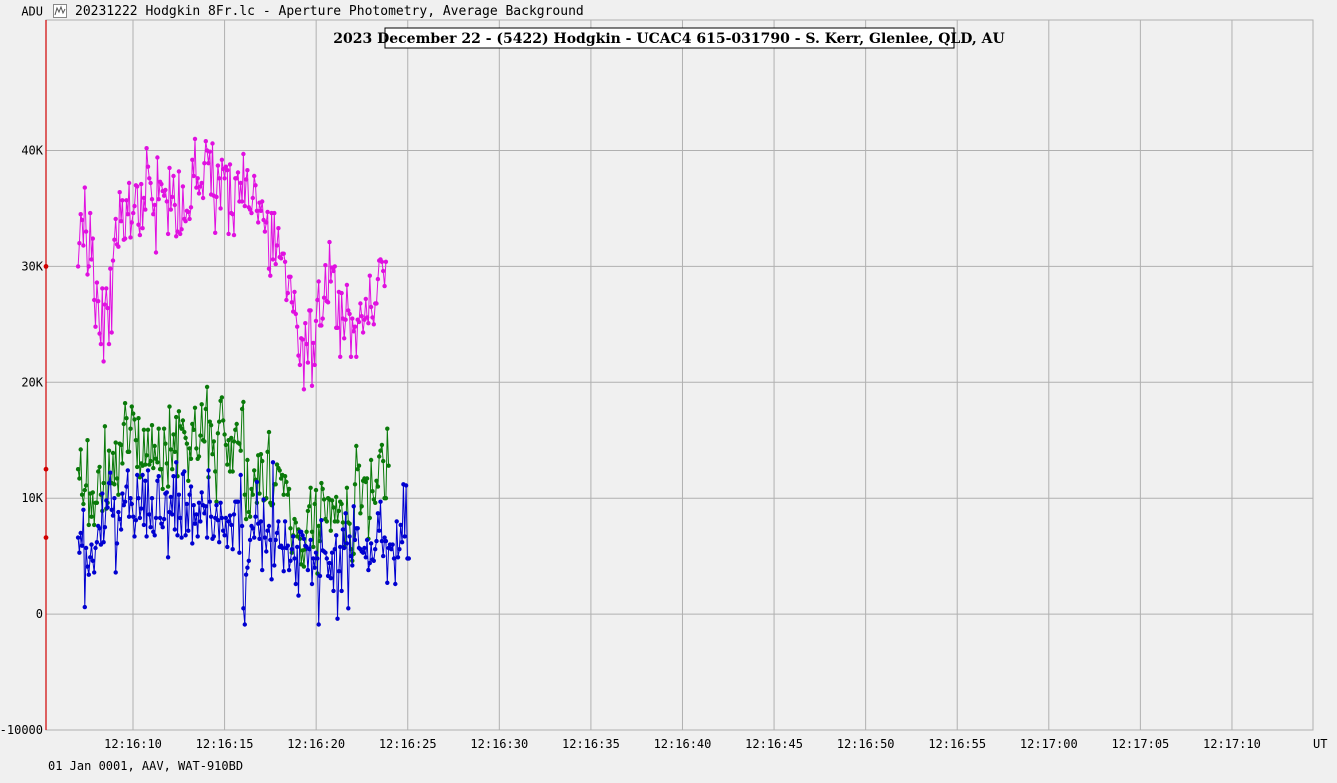 The width and height of the screenshot is (1337, 783). What do you see at coordinates (1049, 744) in the screenshot?
I see `x-tick-label: 12:17:00` at bounding box center [1049, 744].